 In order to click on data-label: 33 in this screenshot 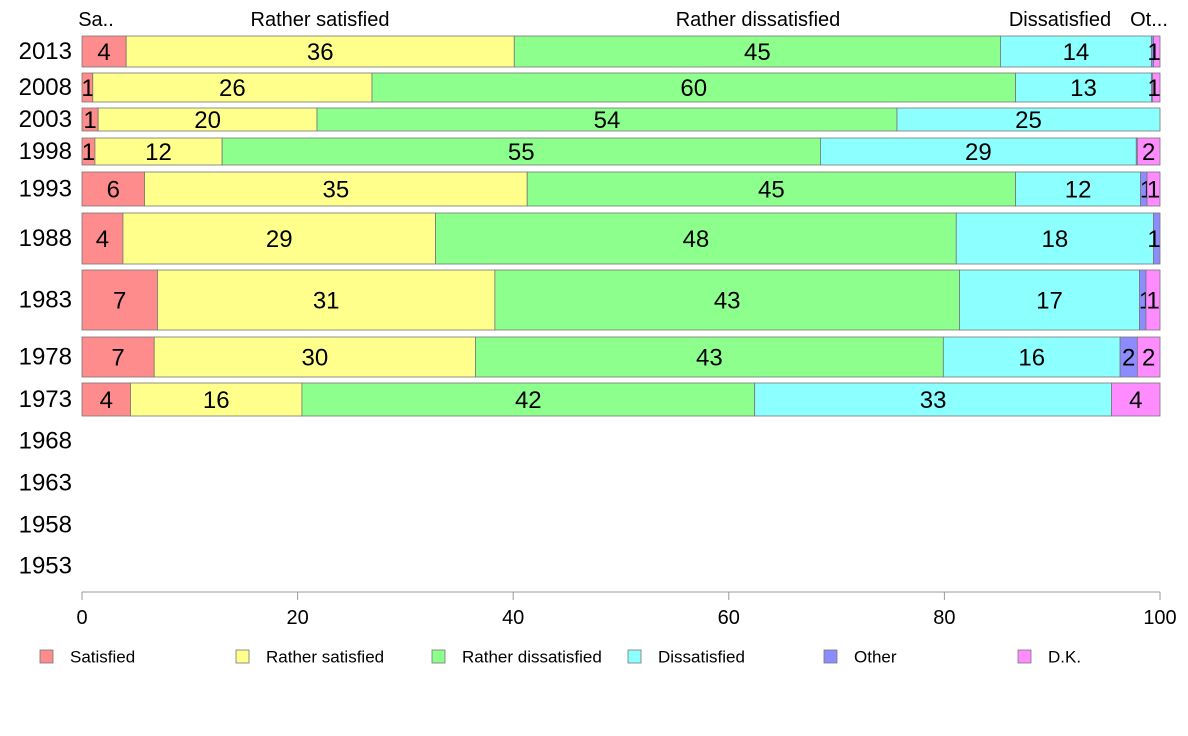, I will do `click(933, 400)`.